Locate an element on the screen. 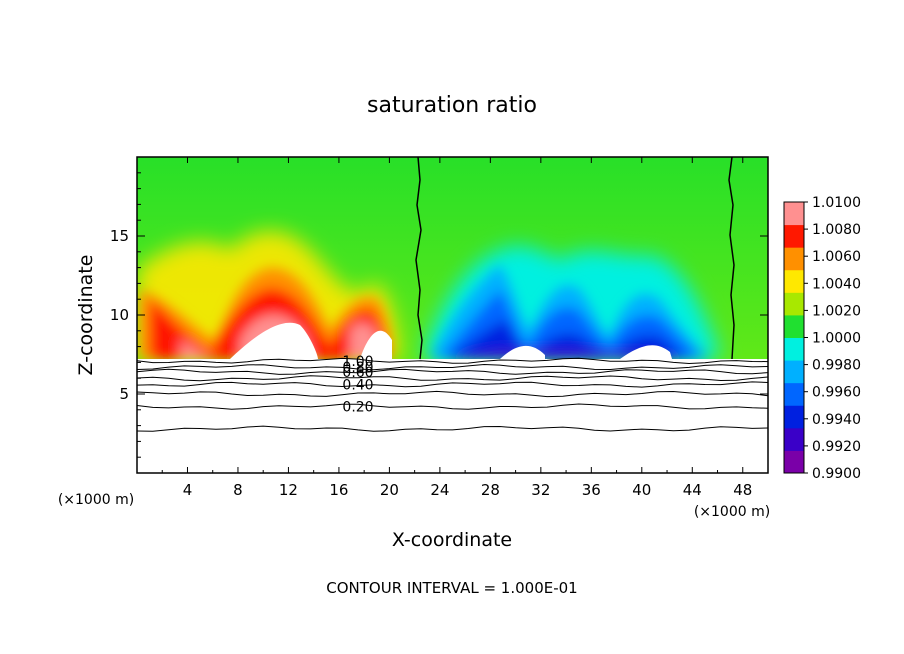 Image resolution: width=904 pixels, height=654 pixels. y-axis-title: Z-coordinate is located at coordinates (86, 315).